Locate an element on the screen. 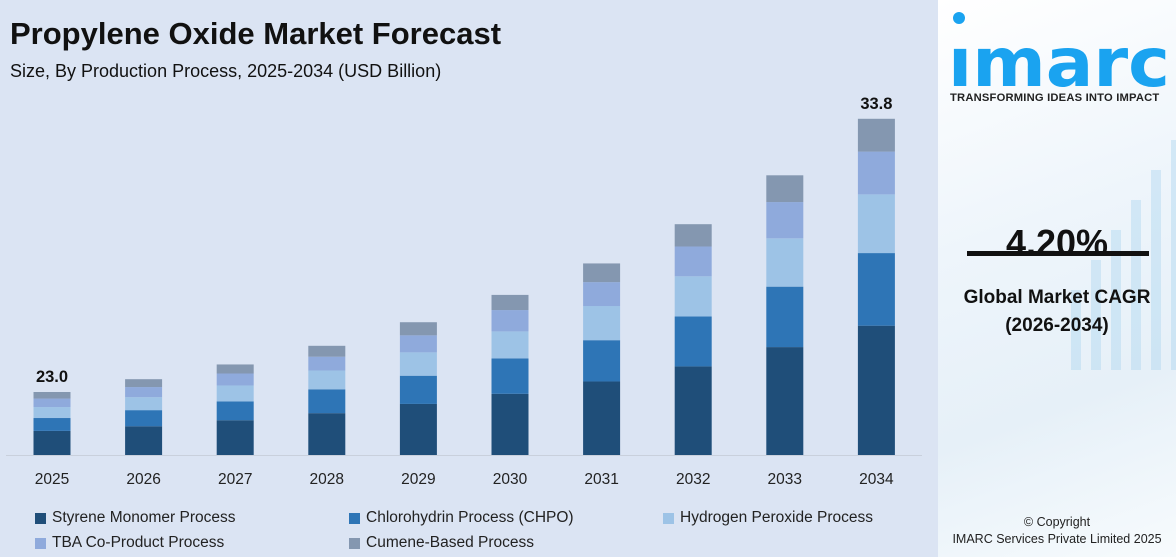 This screenshot has width=1176, height=557. legend-item: Chlorohydrin Process (CHPO) is located at coordinates (461, 518).